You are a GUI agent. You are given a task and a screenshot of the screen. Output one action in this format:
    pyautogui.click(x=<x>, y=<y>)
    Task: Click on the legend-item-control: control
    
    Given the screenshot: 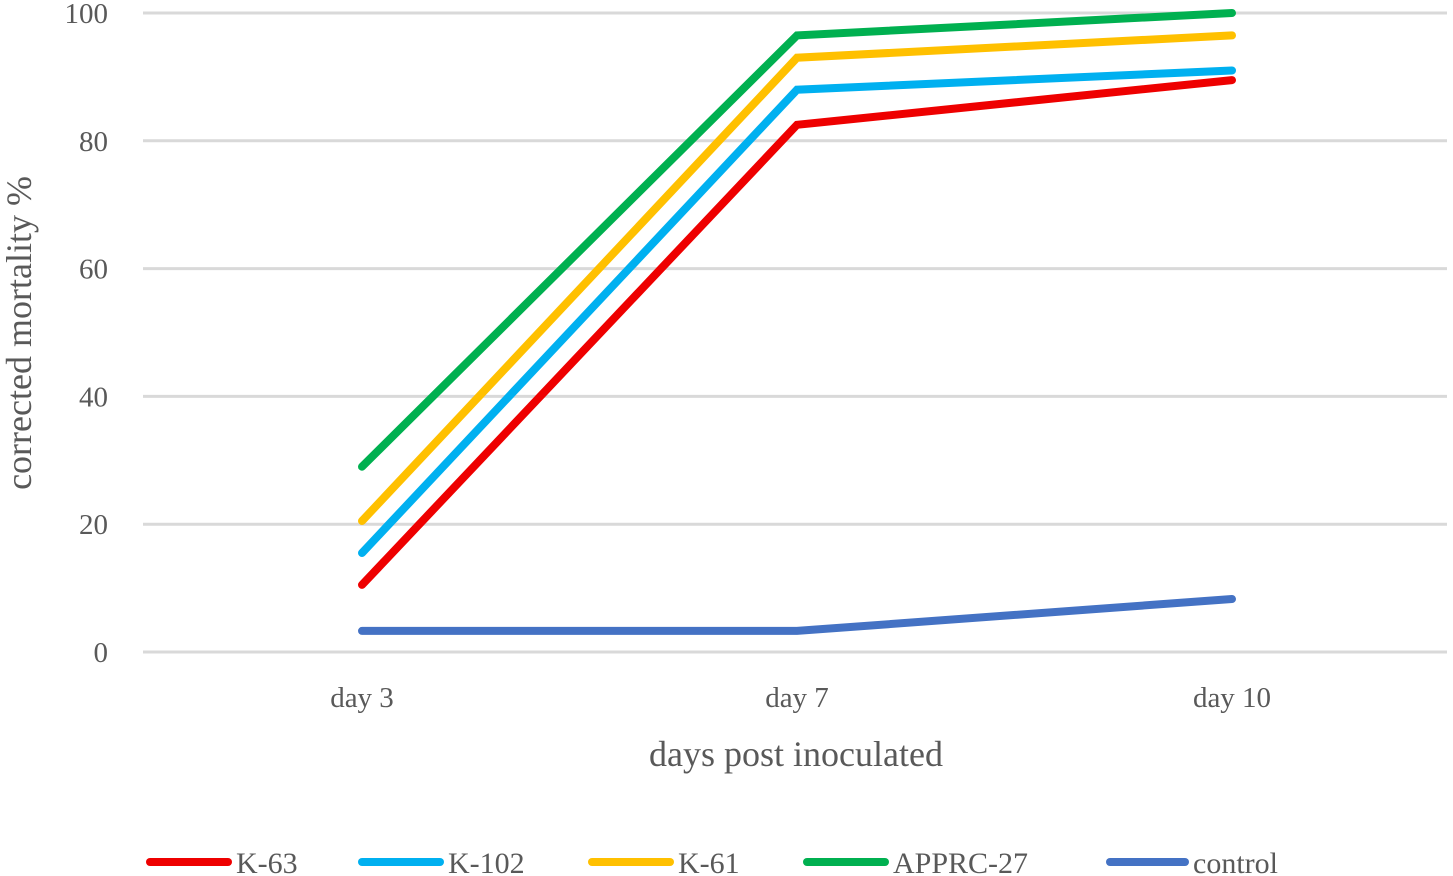 What is the action you would take?
    pyautogui.click(x=1192, y=861)
    